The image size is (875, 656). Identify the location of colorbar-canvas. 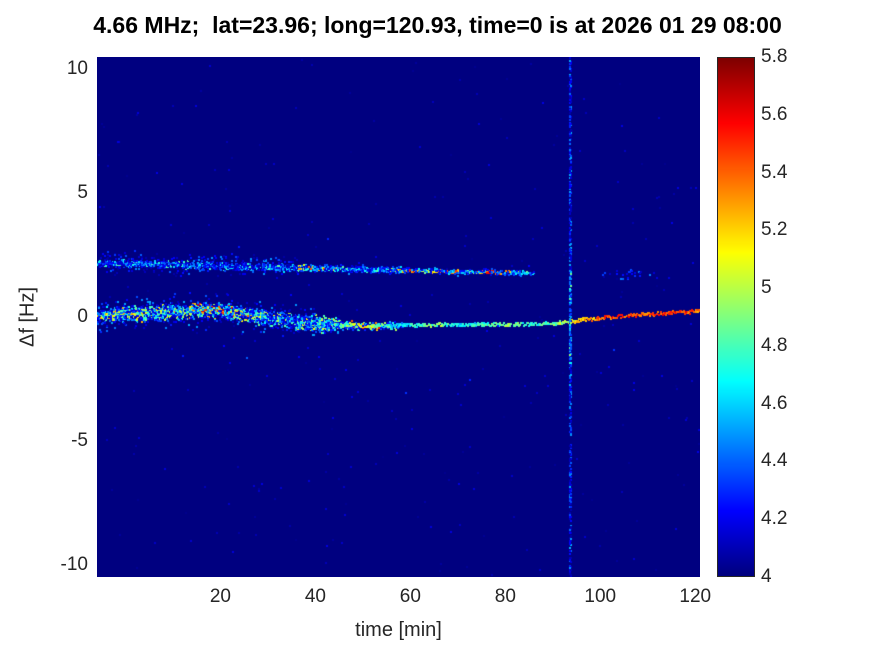
(736, 317).